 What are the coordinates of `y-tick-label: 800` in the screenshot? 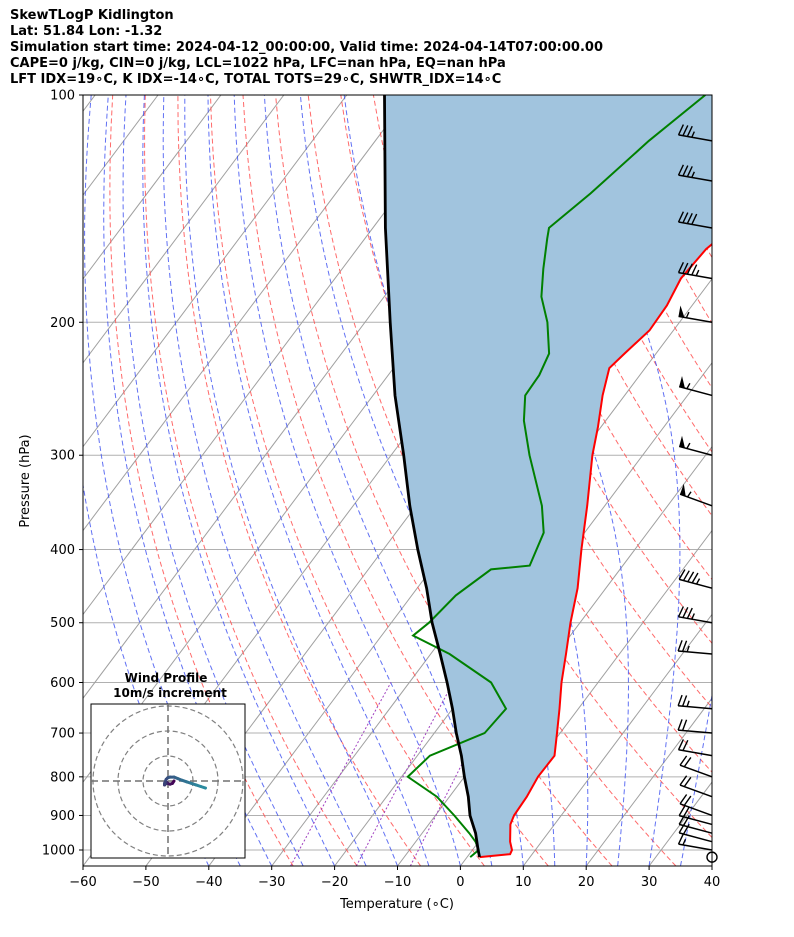 It's located at (62, 777).